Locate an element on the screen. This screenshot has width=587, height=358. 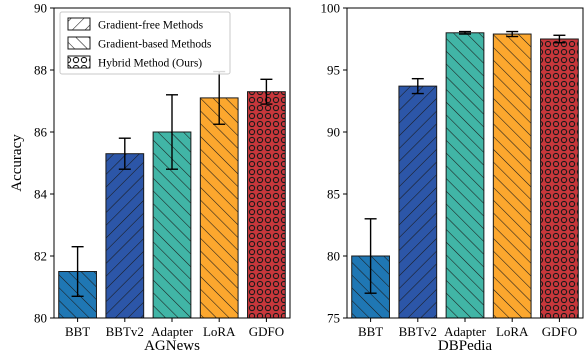
y-axis-label: Accuracy is located at coordinates (17, 163).